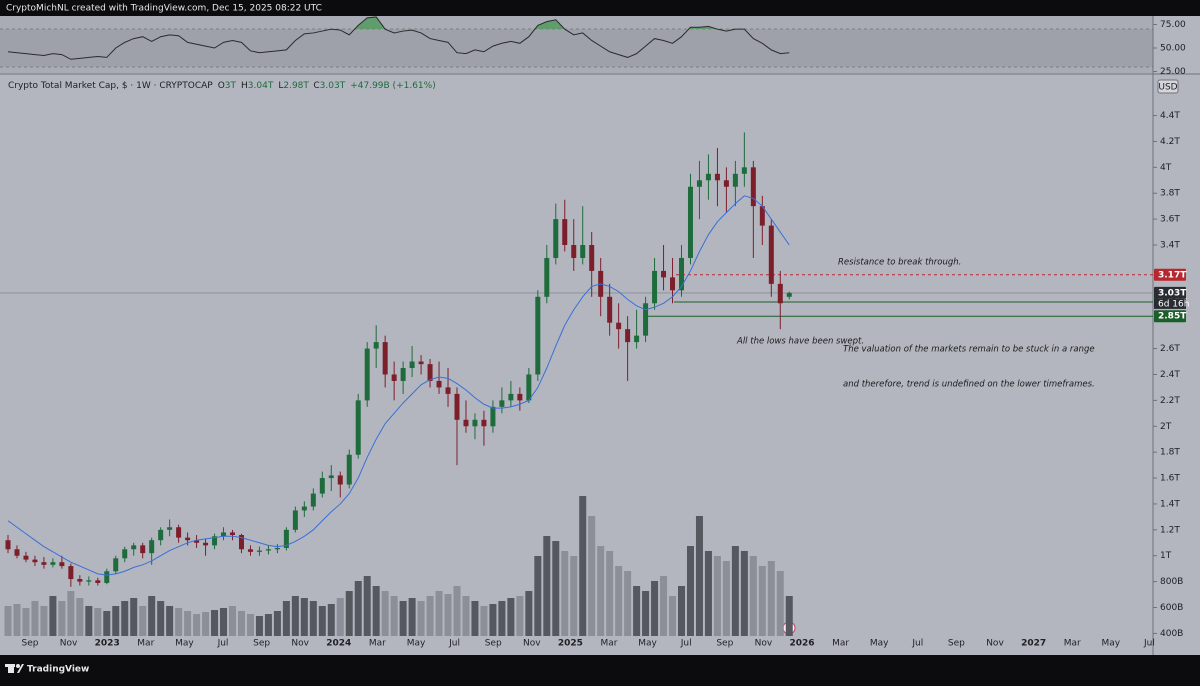 The height and width of the screenshot is (686, 1200). What do you see at coordinates (1173, 25) in the screenshot?
I see `rsi-tick-label: 75.00` at bounding box center [1173, 25].